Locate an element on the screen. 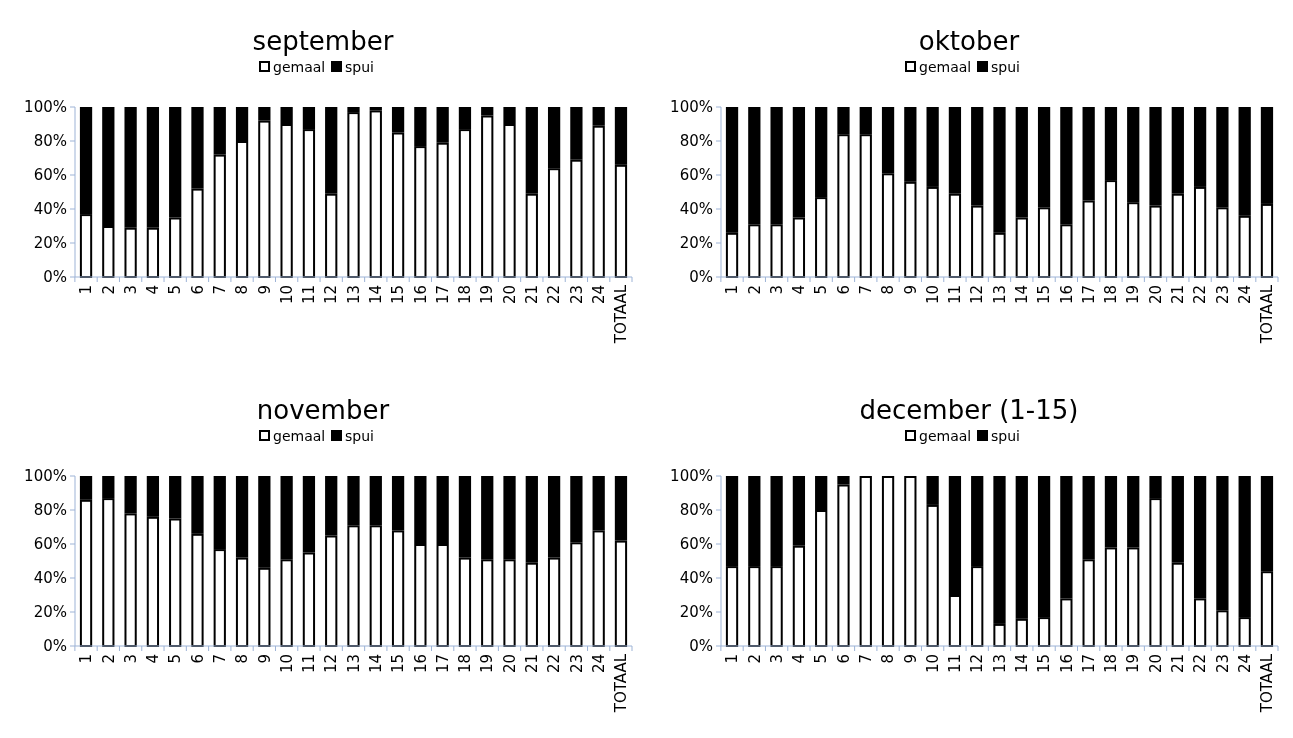 The width and height of the screenshot is (1293, 738). x-tick-label: 13 is located at coordinates (353, 664).